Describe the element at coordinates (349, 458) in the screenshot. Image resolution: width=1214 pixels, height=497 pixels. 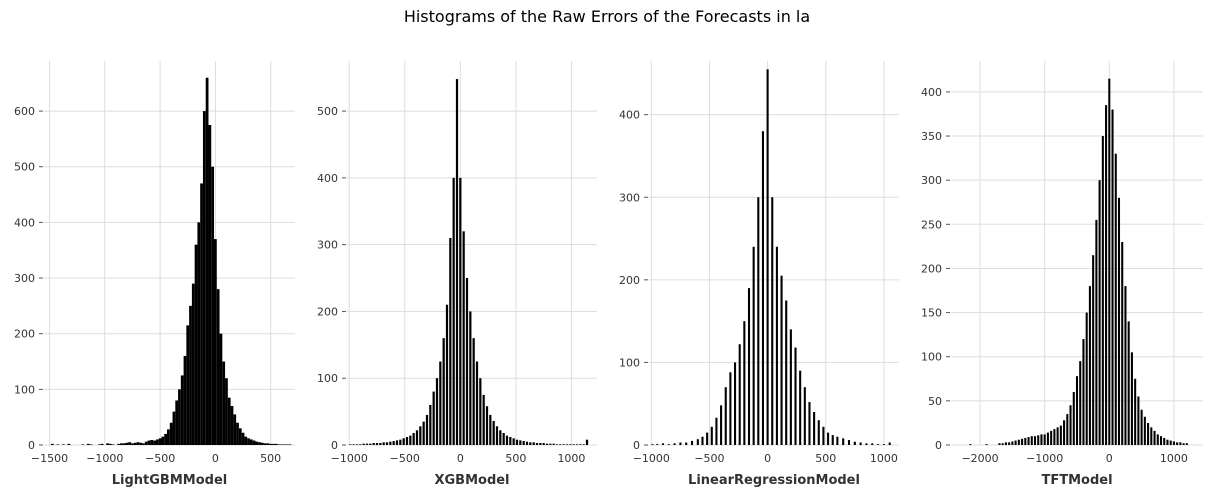
I see `x-tick-label: −1000` at that location.